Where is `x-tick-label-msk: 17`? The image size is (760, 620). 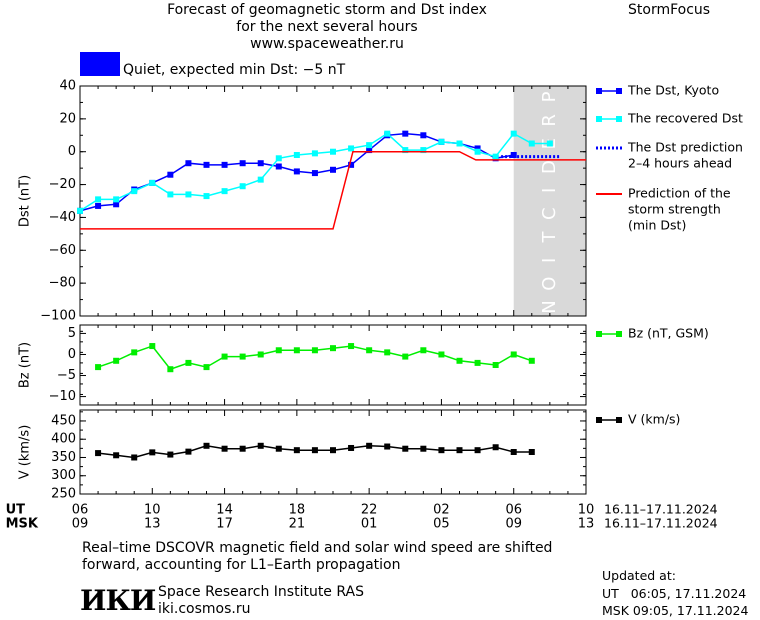 x-tick-label-msk: 17 is located at coordinates (224, 524).